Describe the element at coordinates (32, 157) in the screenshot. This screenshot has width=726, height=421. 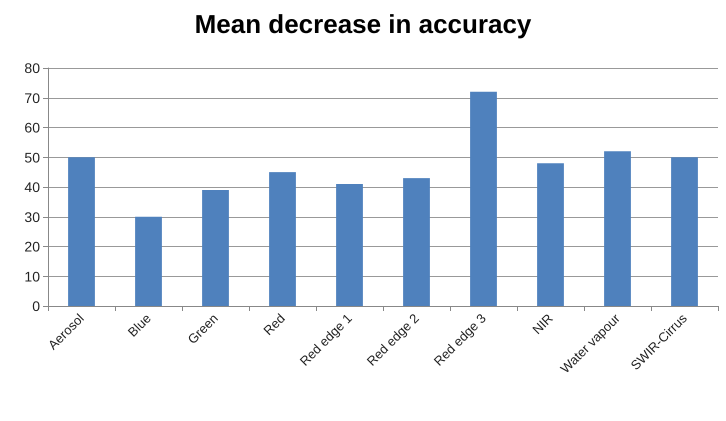
I see `y-tick-label: 50` at that location.